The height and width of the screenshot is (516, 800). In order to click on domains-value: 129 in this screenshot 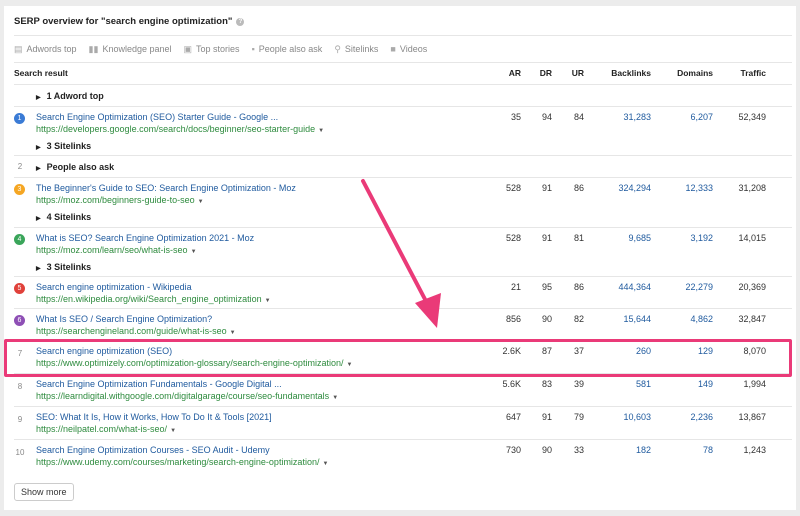, I will do `click(705, 351)`.